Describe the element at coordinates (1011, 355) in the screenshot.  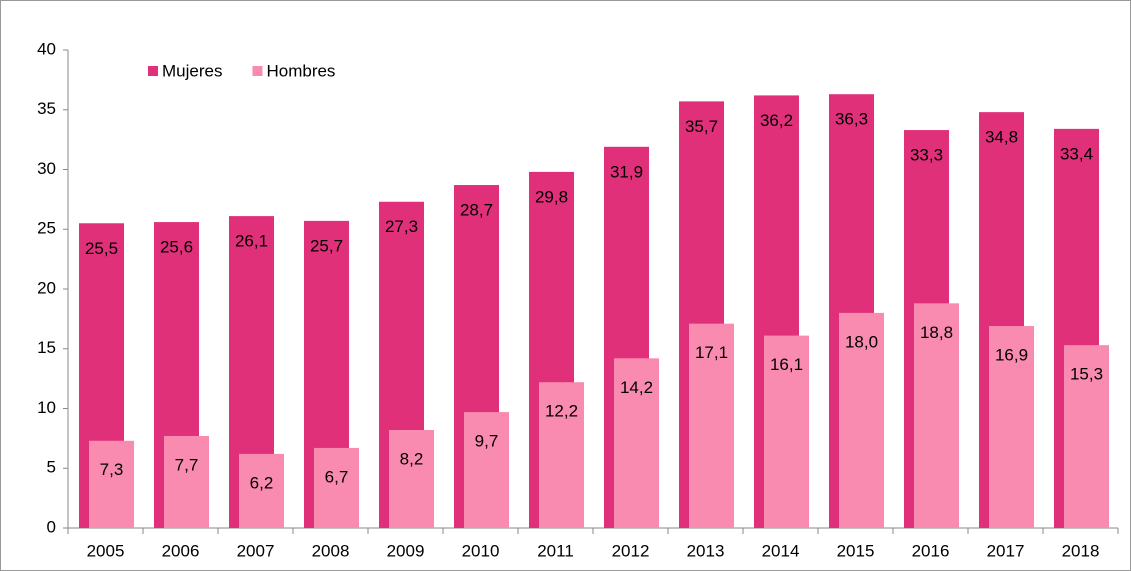
I see `data-label: 16,9` at that location.